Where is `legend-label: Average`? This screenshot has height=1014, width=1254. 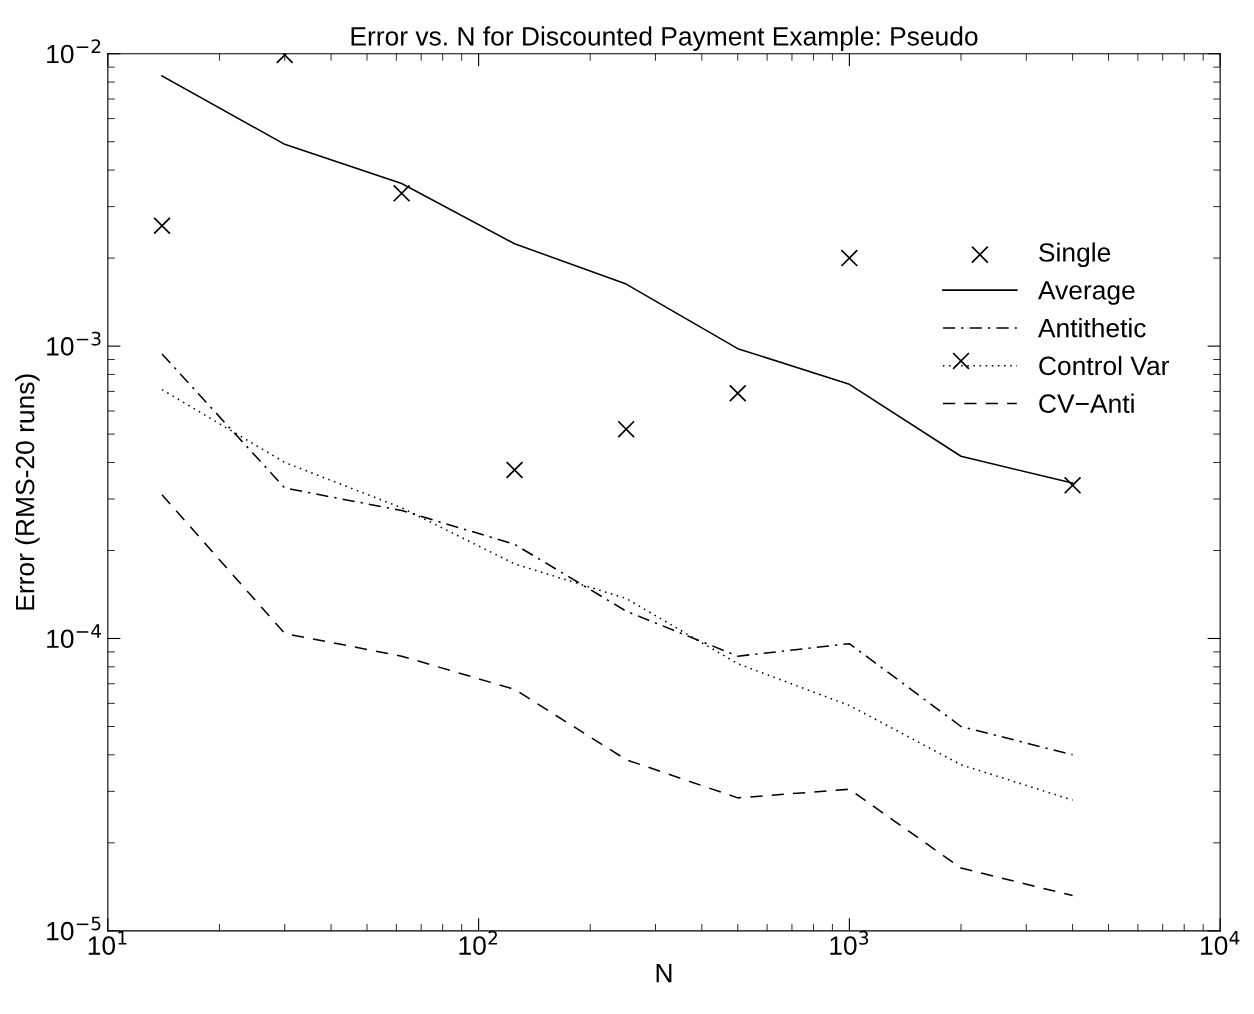
legend-label: Average is located at coordinates (1086, 293).